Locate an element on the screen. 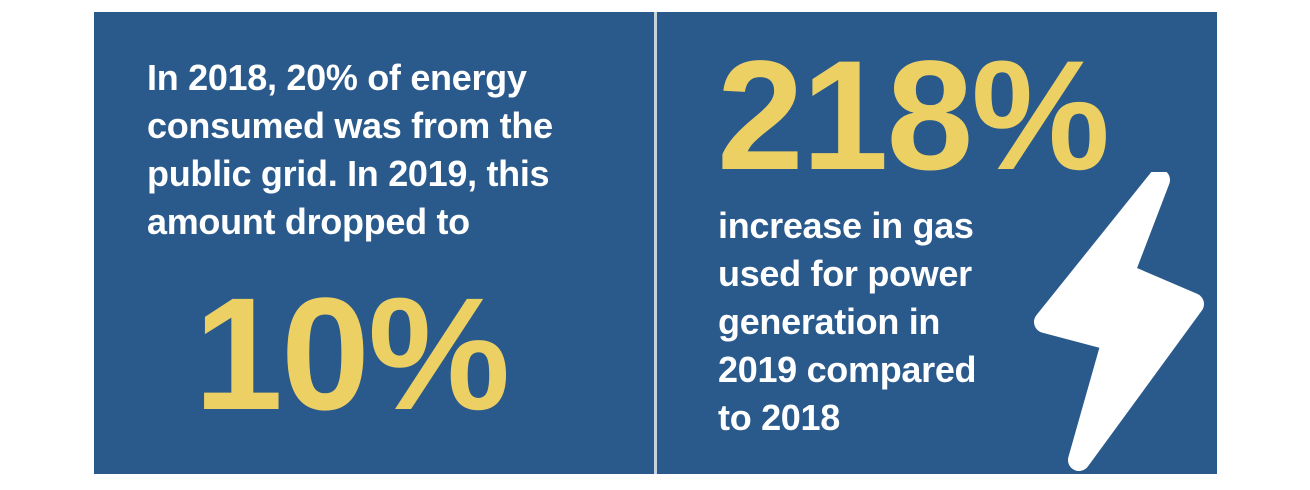  left-description-line: amount dropped to is located at coordinates (308, 221).